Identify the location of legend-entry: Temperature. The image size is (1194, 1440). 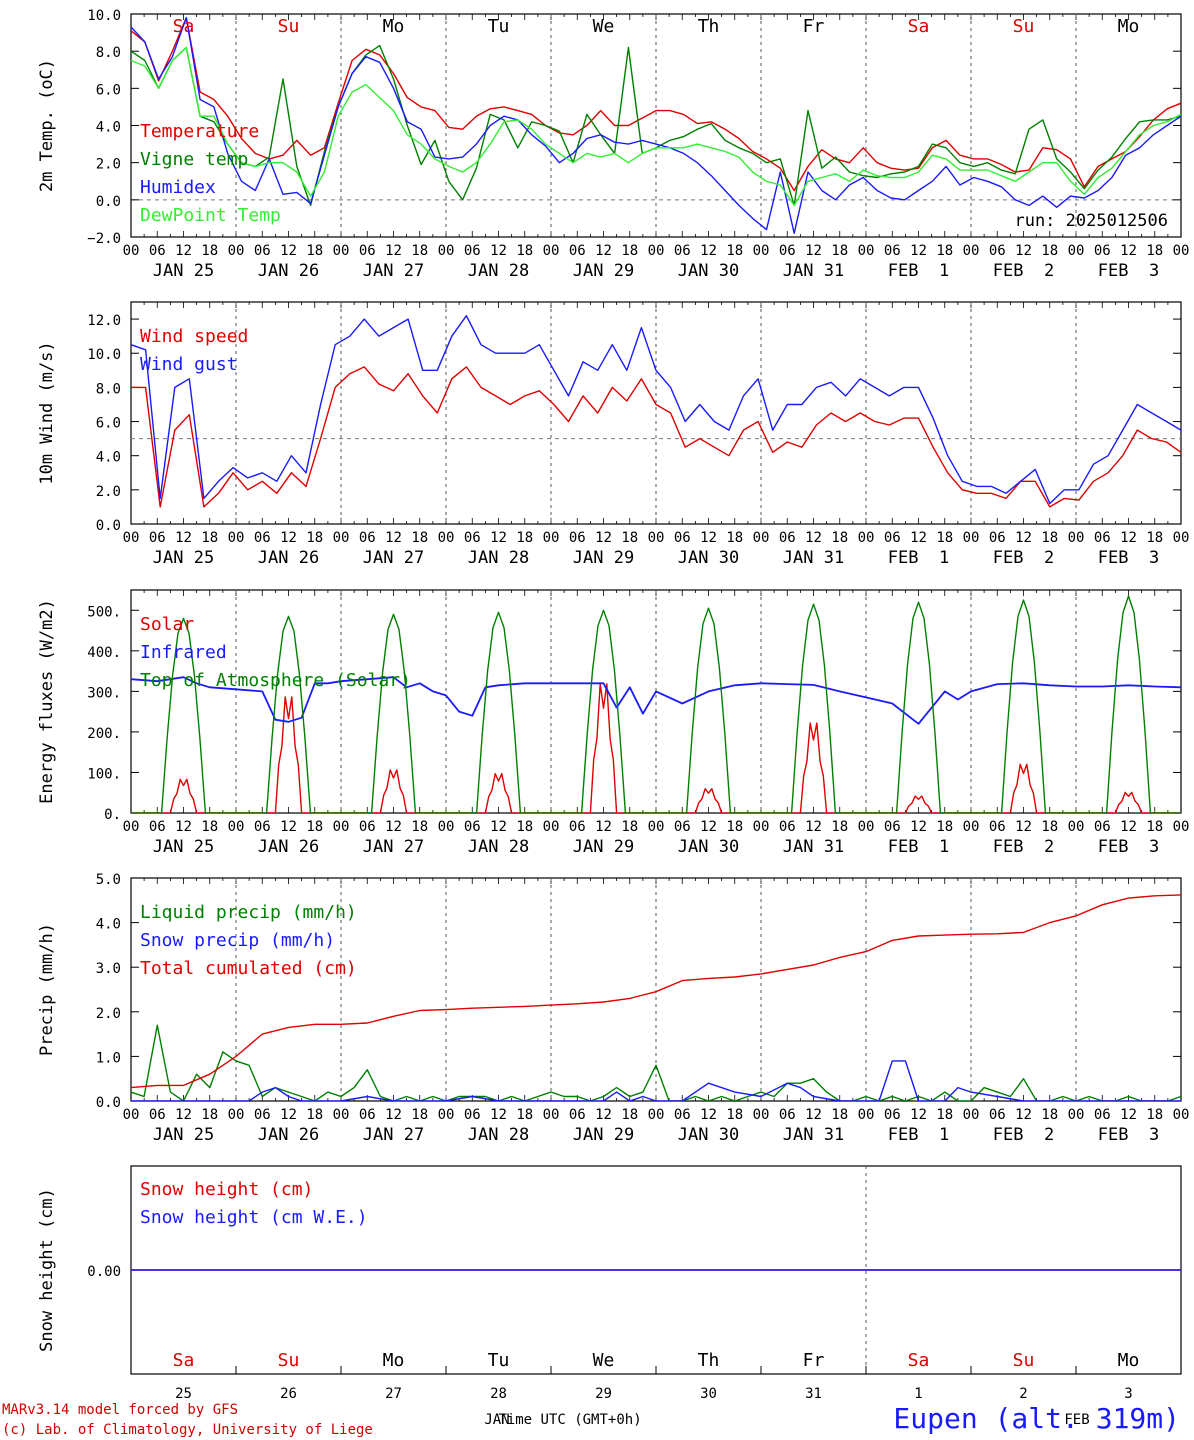
(199, 131).